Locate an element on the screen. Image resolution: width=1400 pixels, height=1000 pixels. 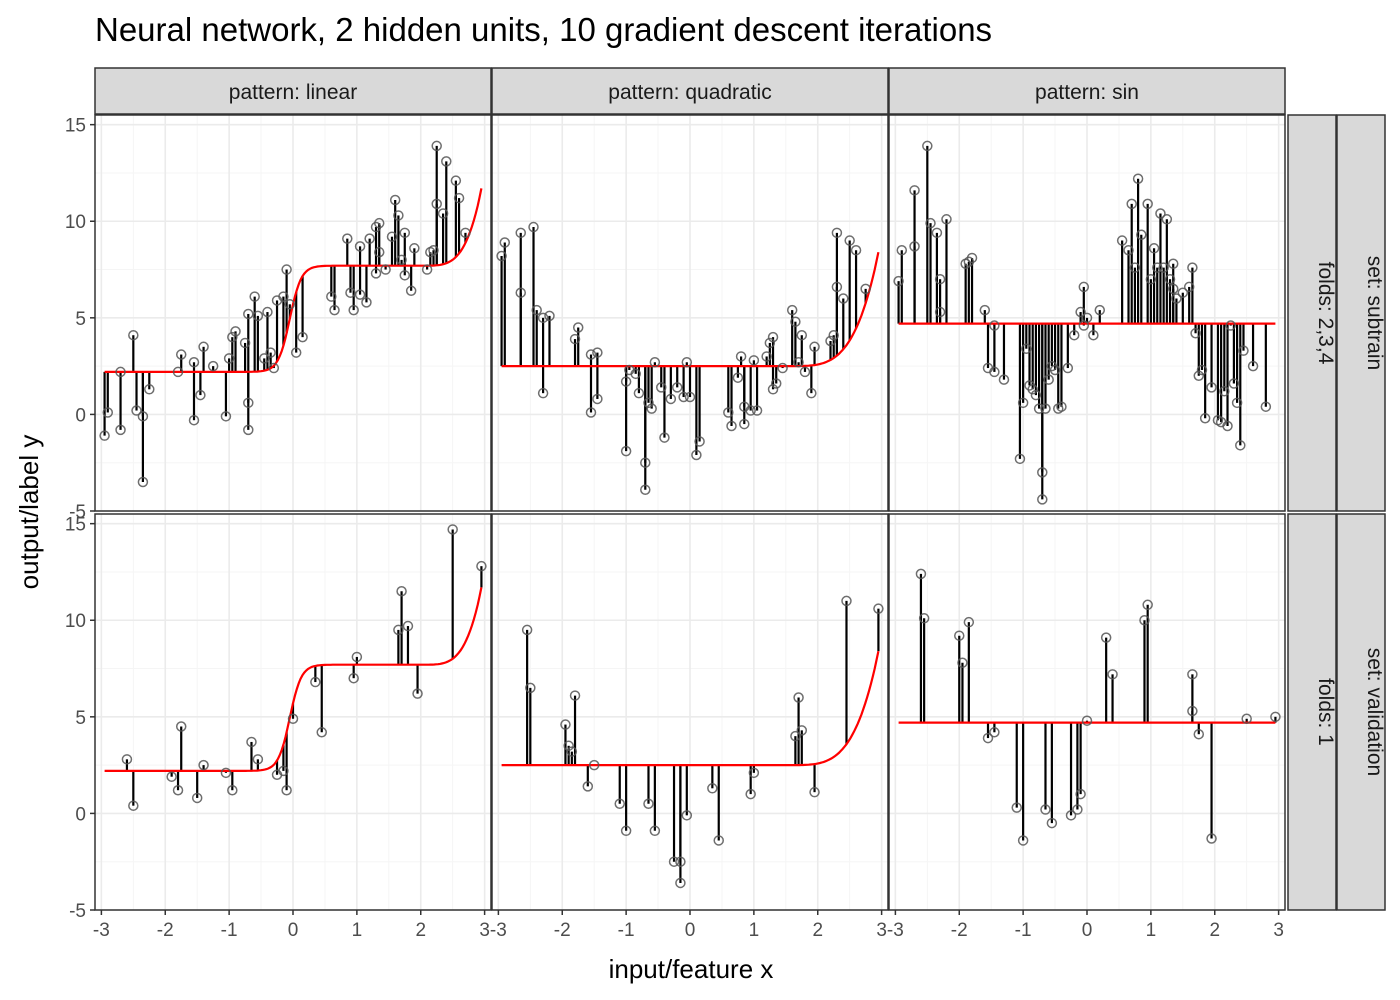
y-tick-label: 0 is located at coordinates (80, 814).